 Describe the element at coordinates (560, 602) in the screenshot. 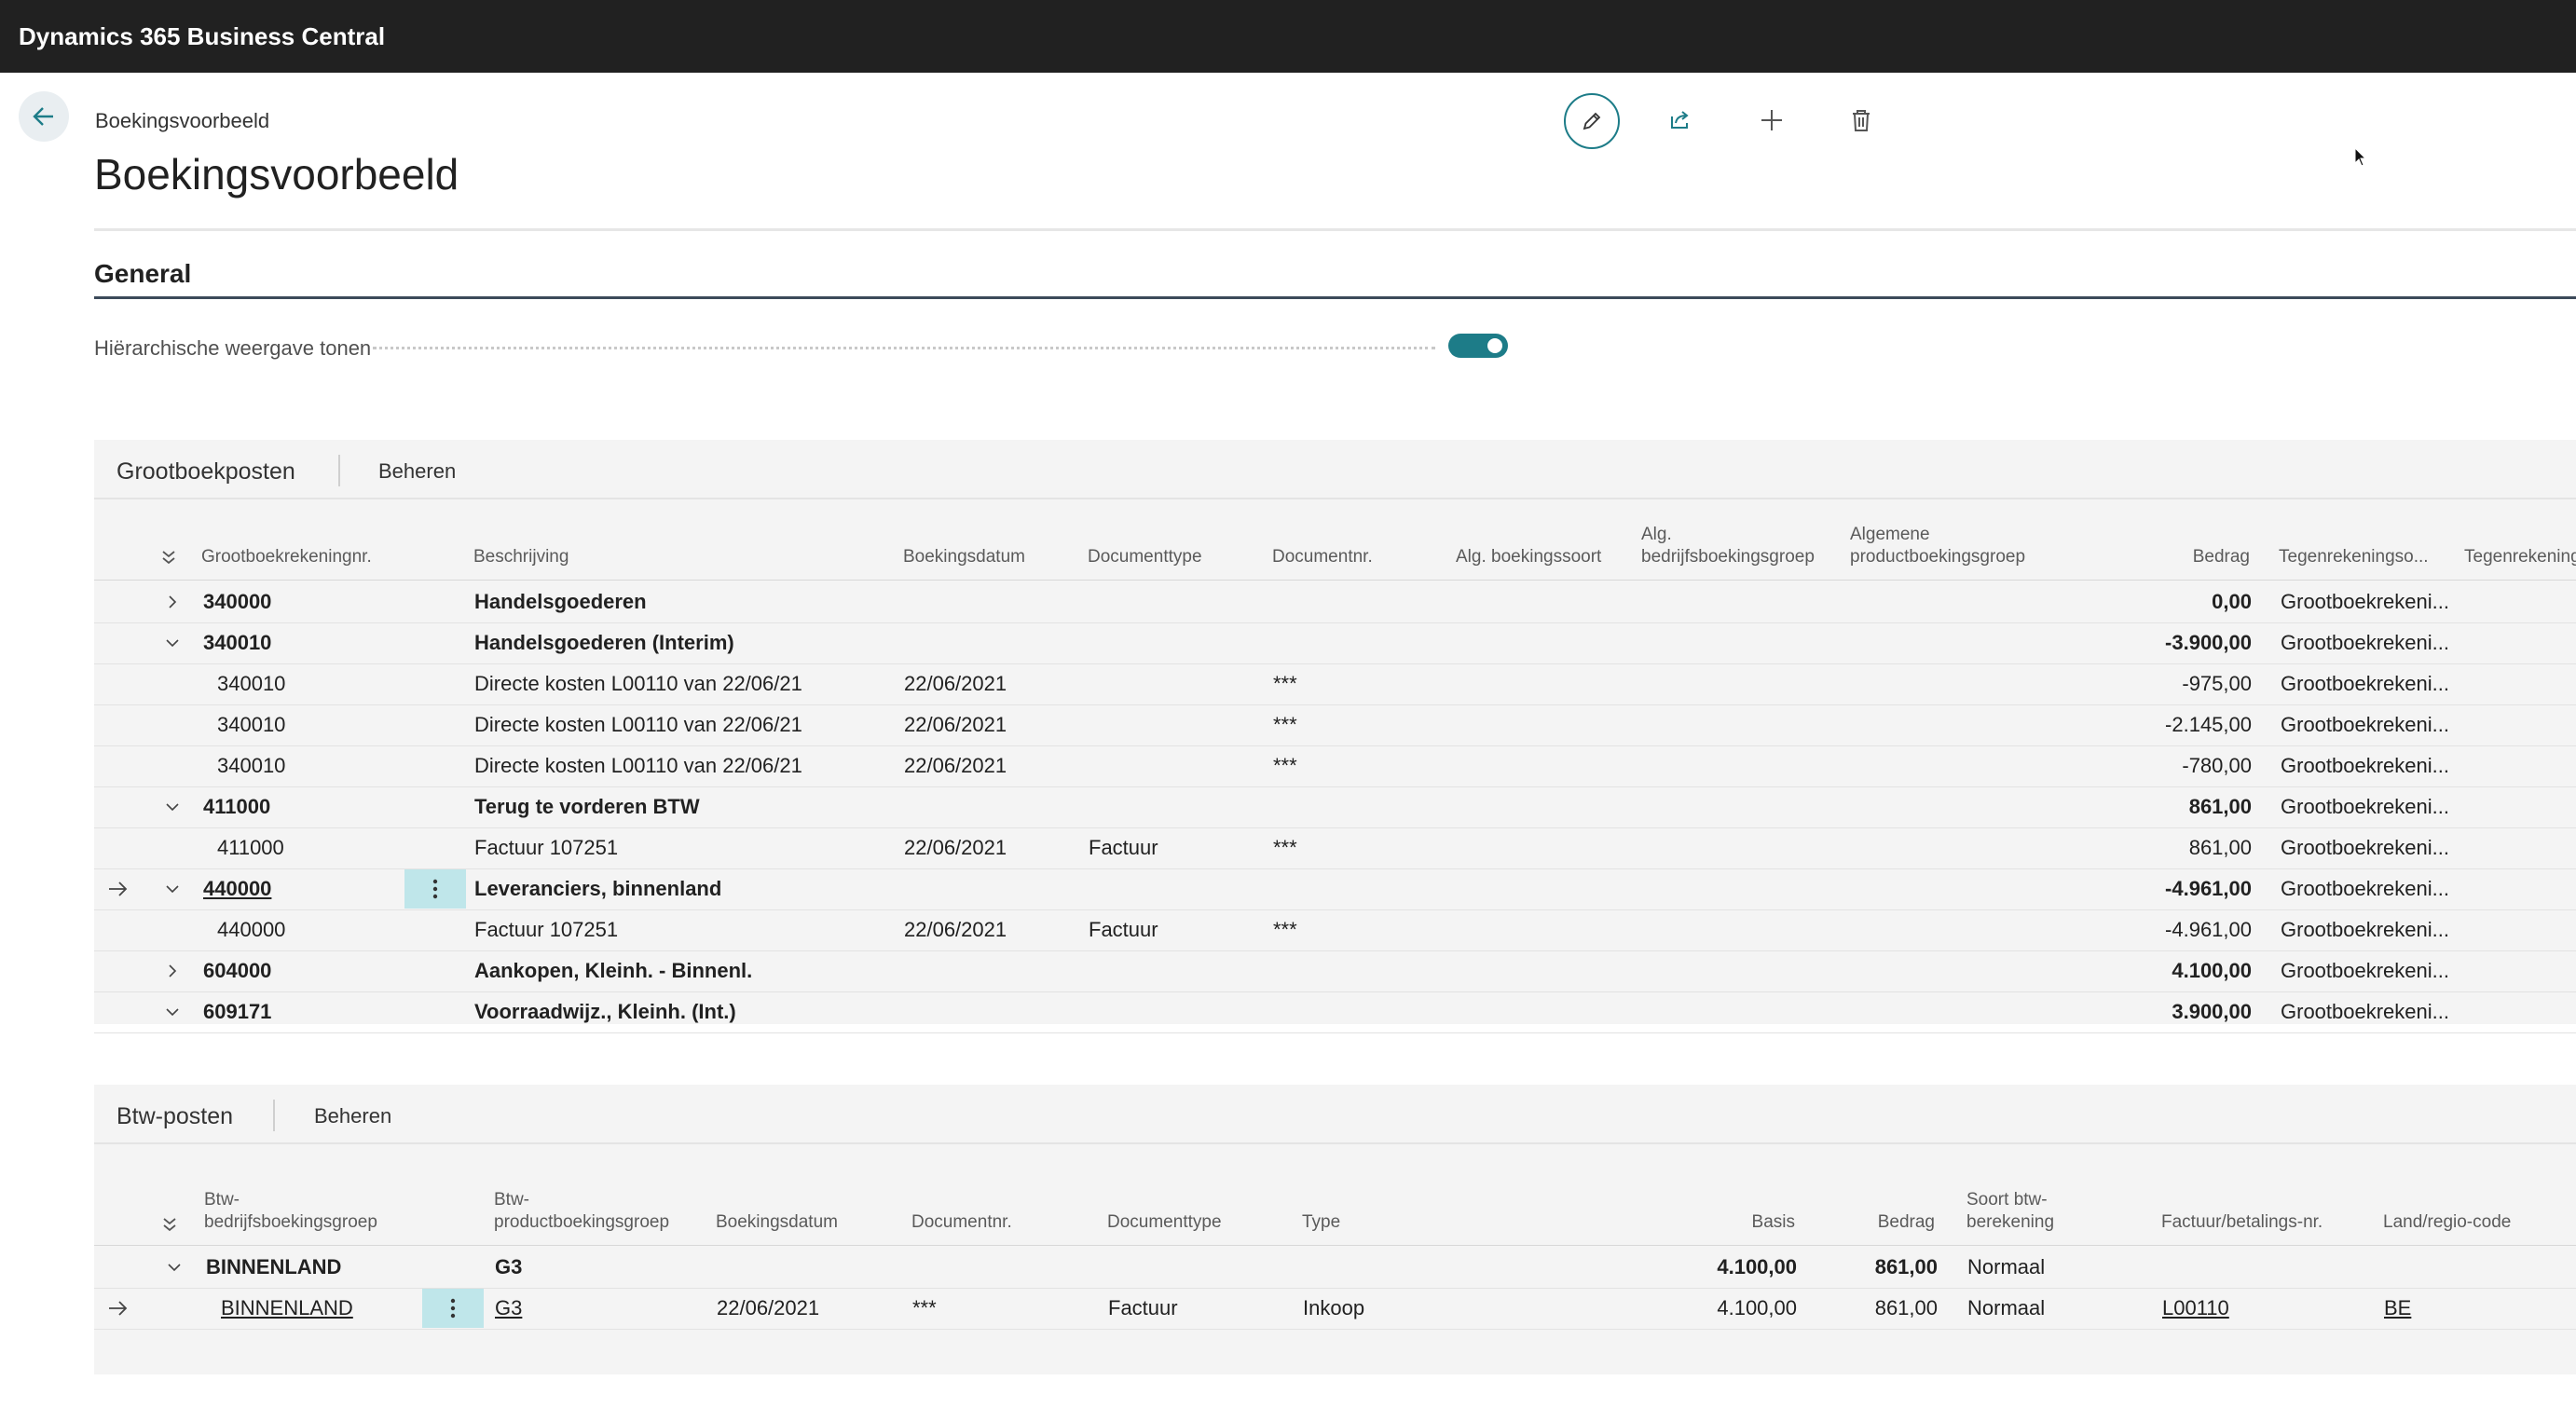

I see `description-cell: Handelsgoederen` at that location.